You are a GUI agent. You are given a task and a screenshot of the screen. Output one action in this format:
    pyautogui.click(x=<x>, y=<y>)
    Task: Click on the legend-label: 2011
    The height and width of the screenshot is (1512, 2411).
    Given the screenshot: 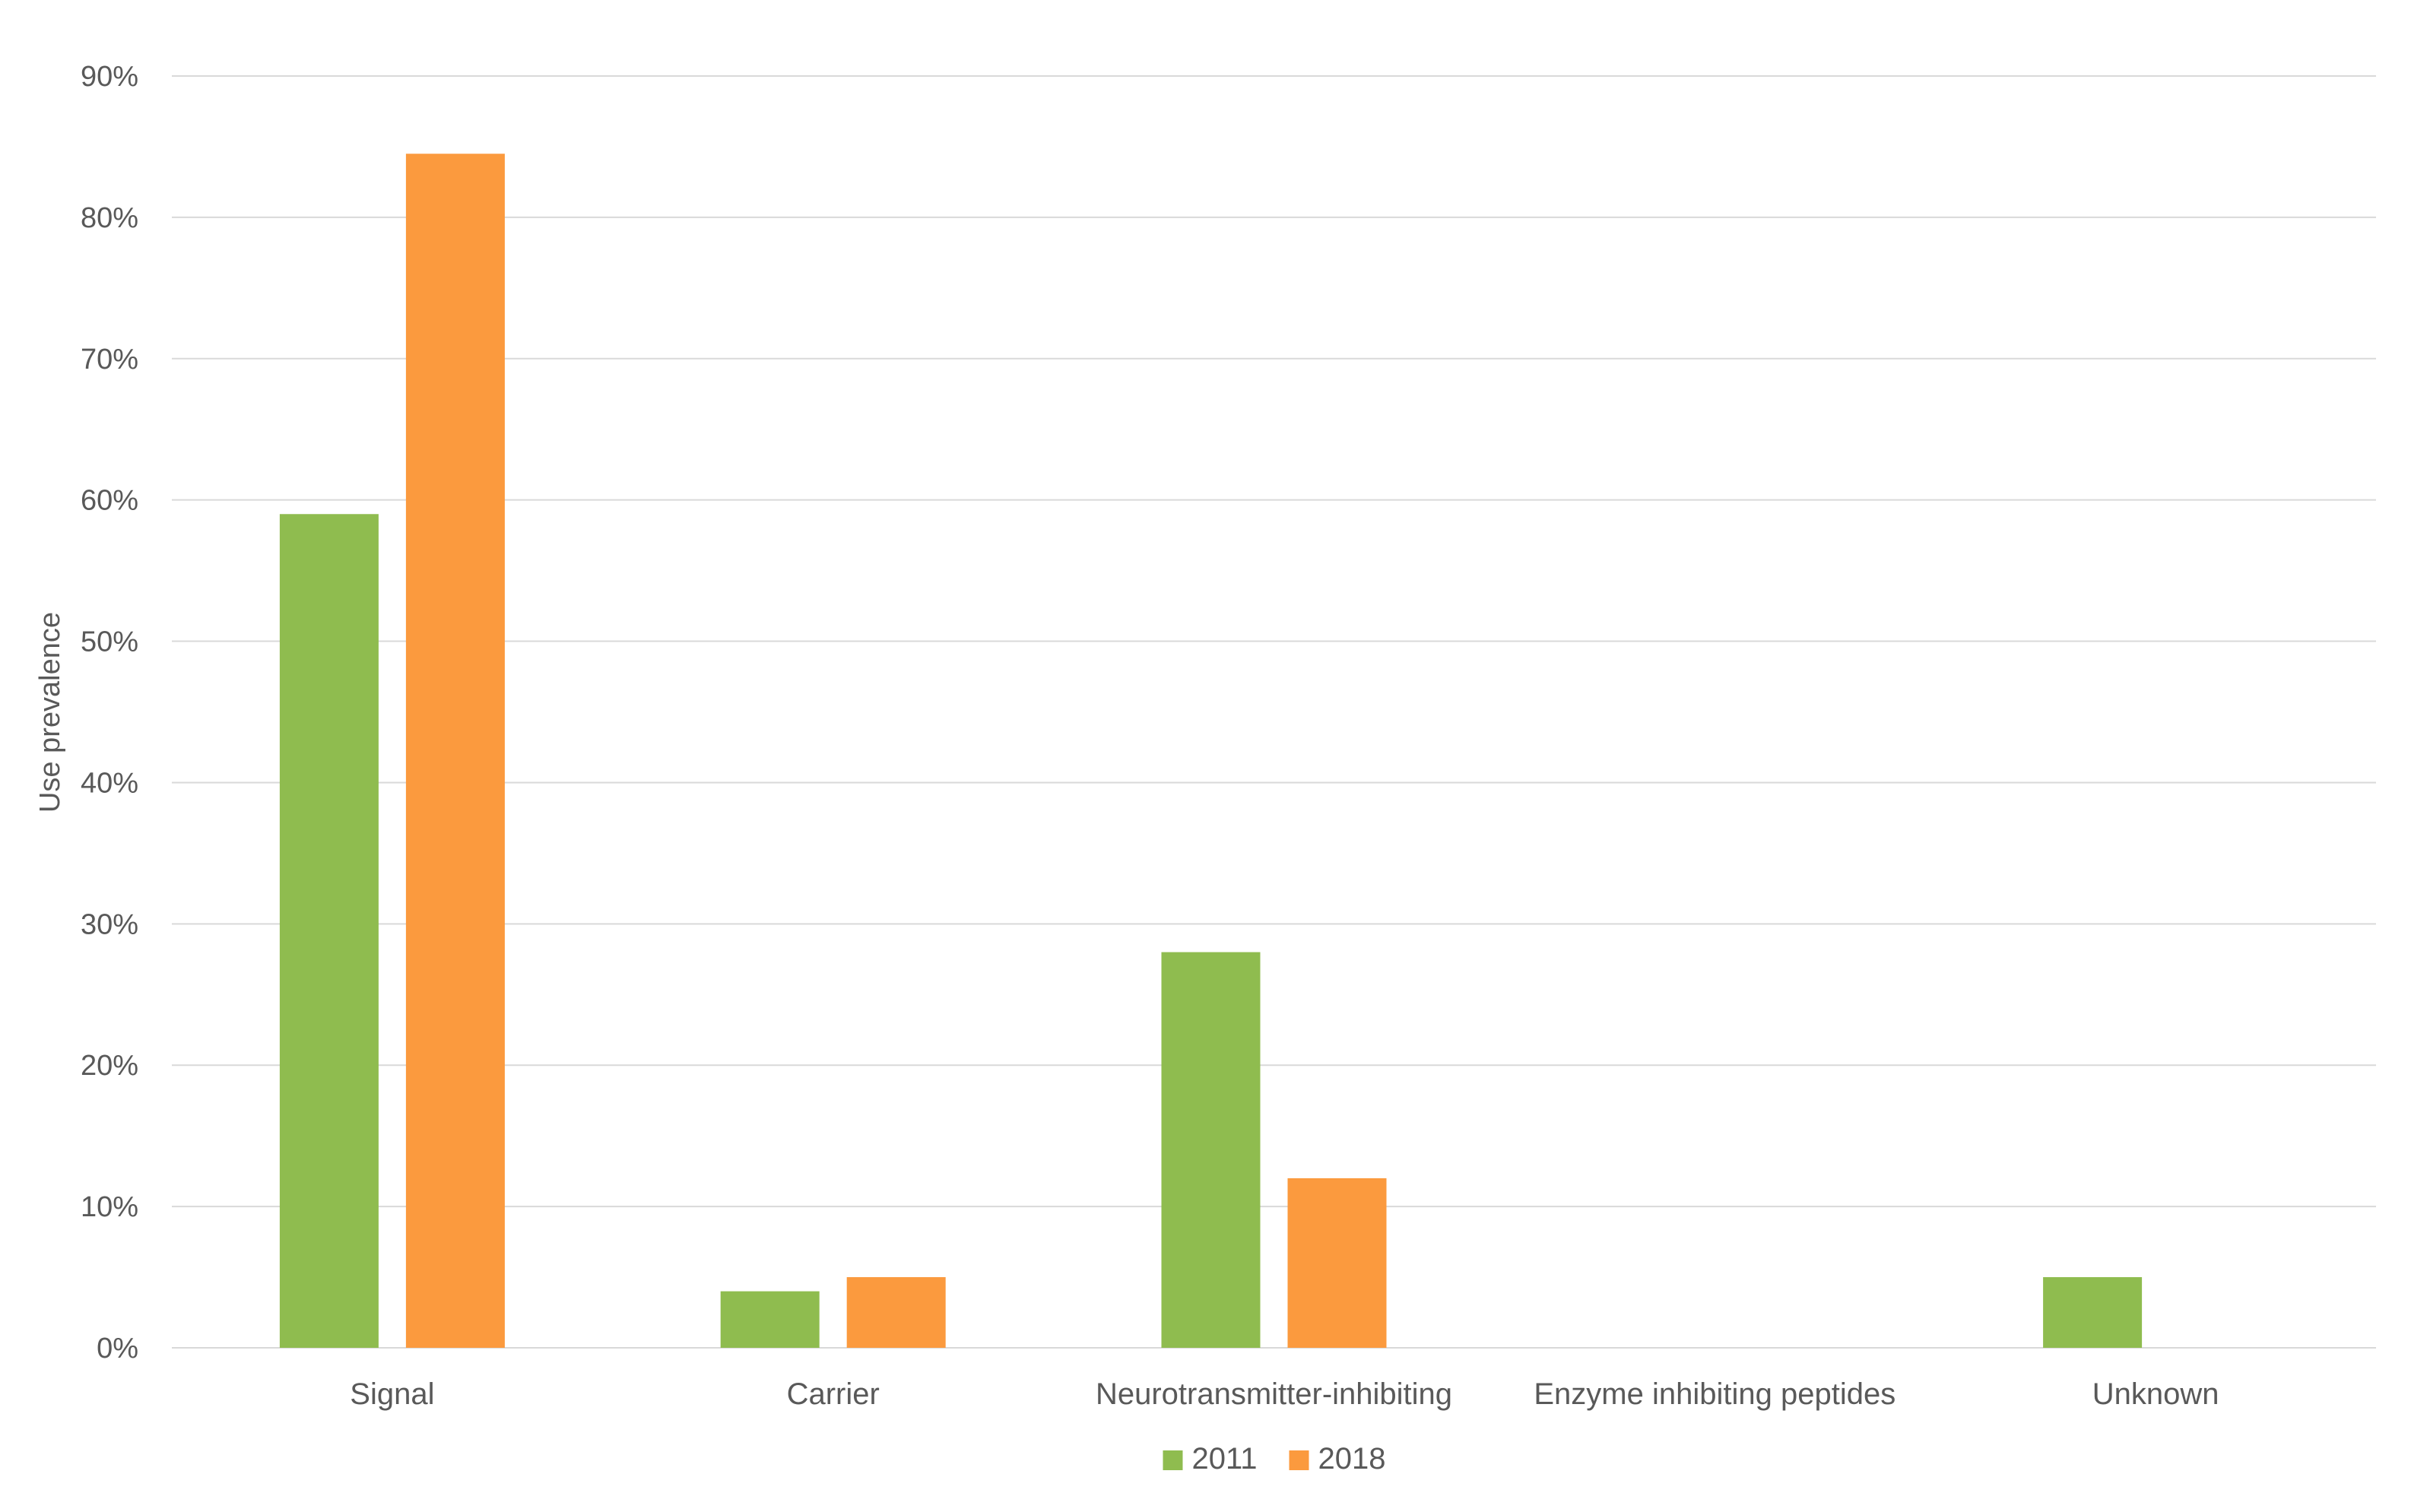 What is the action you would take?
    pyautogui.click(x=1225, y=1459)
    